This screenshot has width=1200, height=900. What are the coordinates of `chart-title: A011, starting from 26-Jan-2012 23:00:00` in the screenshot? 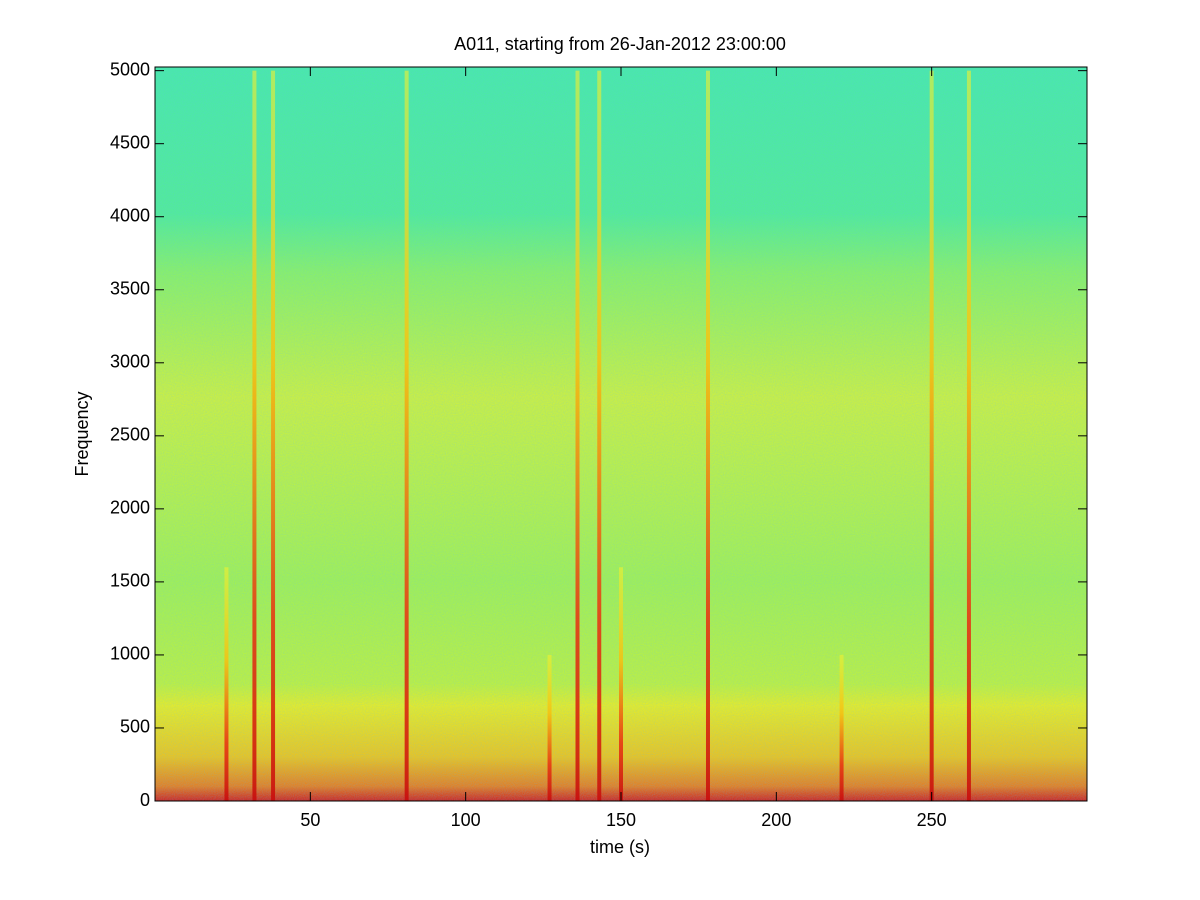 It's located at (620, 44).